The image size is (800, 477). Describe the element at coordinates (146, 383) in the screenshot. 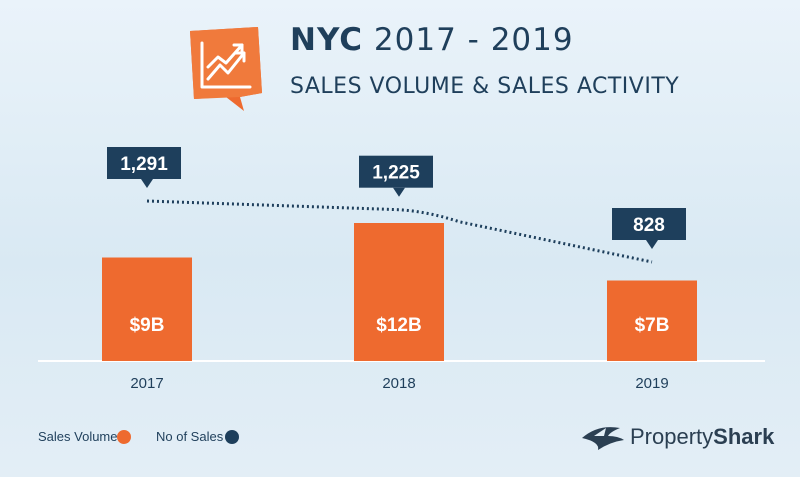

I see `x-tick-label: 2017` at that location.